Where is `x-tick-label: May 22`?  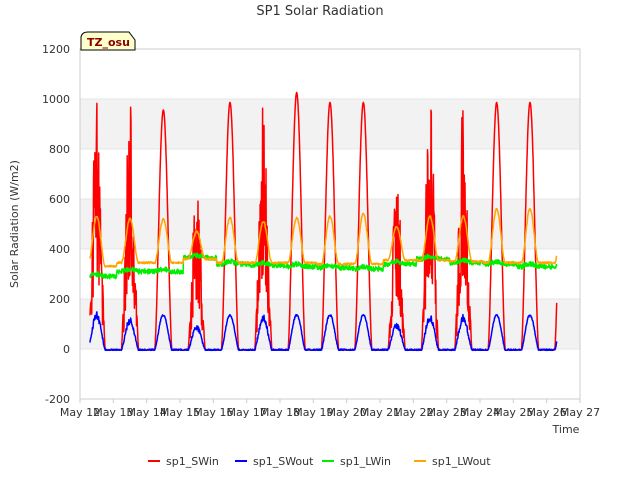 x-tick-label: May 22 is located at coordinates (413, 412).